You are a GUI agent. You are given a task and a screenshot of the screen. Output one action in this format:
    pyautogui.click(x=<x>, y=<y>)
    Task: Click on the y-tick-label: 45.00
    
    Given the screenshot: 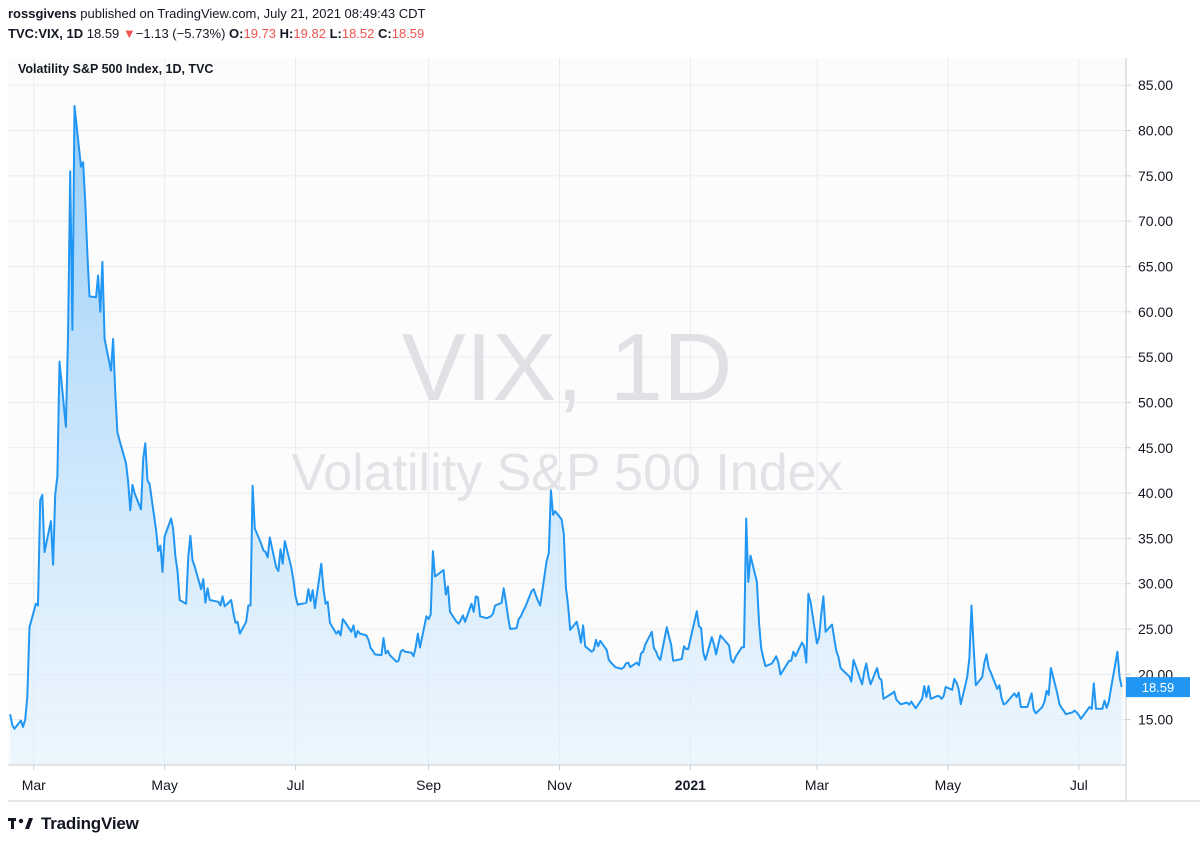 What is the action you would take?
    pyautogui.click(x=1155, y=448)
    